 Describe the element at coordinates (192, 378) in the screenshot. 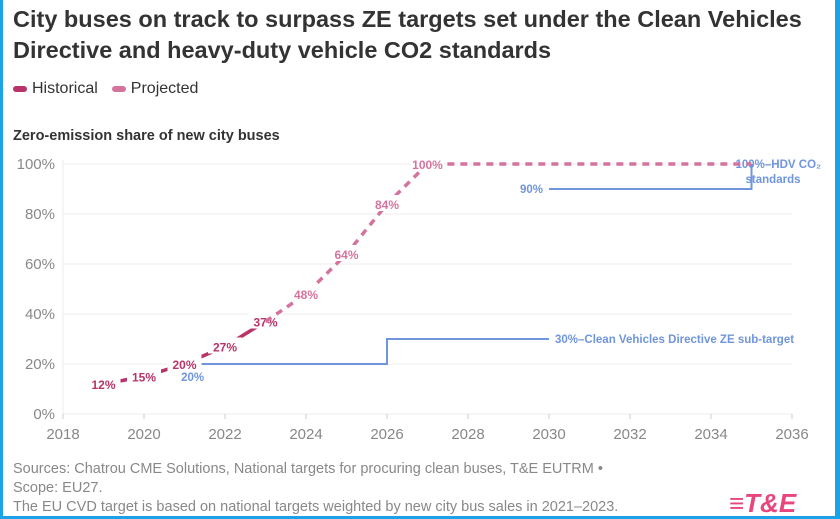

I see `target-start-label: 20%` at that location.